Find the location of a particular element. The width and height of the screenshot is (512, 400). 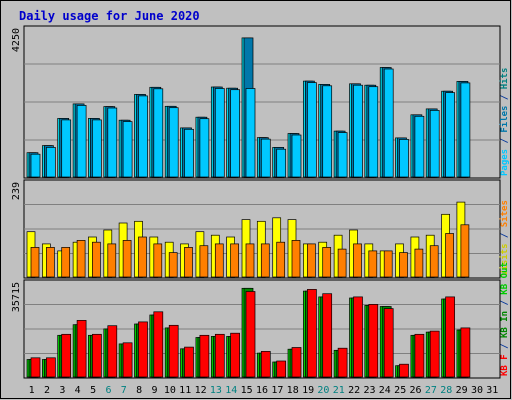

day-label-17: 17 is located at coordinates (277, 390).